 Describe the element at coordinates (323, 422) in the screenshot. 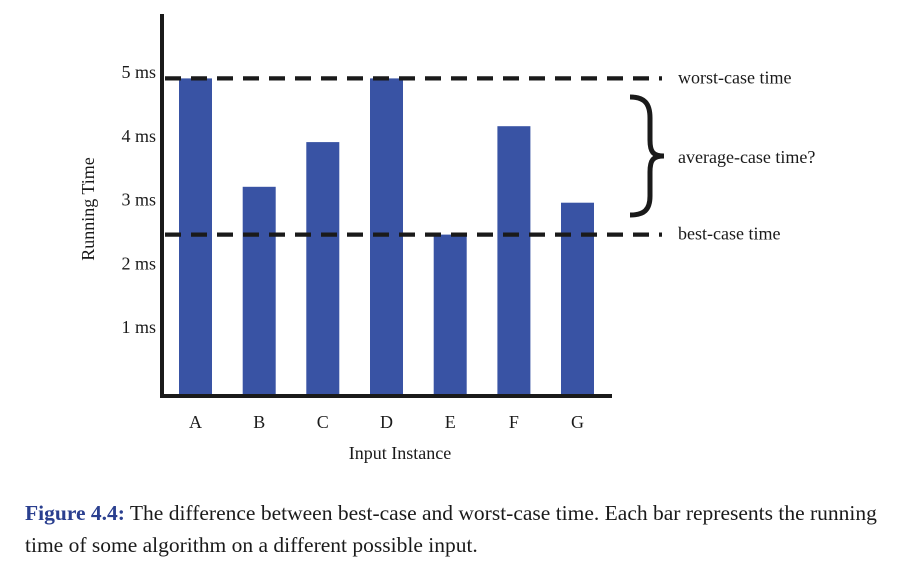

I see `x-tick-label: C` at that location.